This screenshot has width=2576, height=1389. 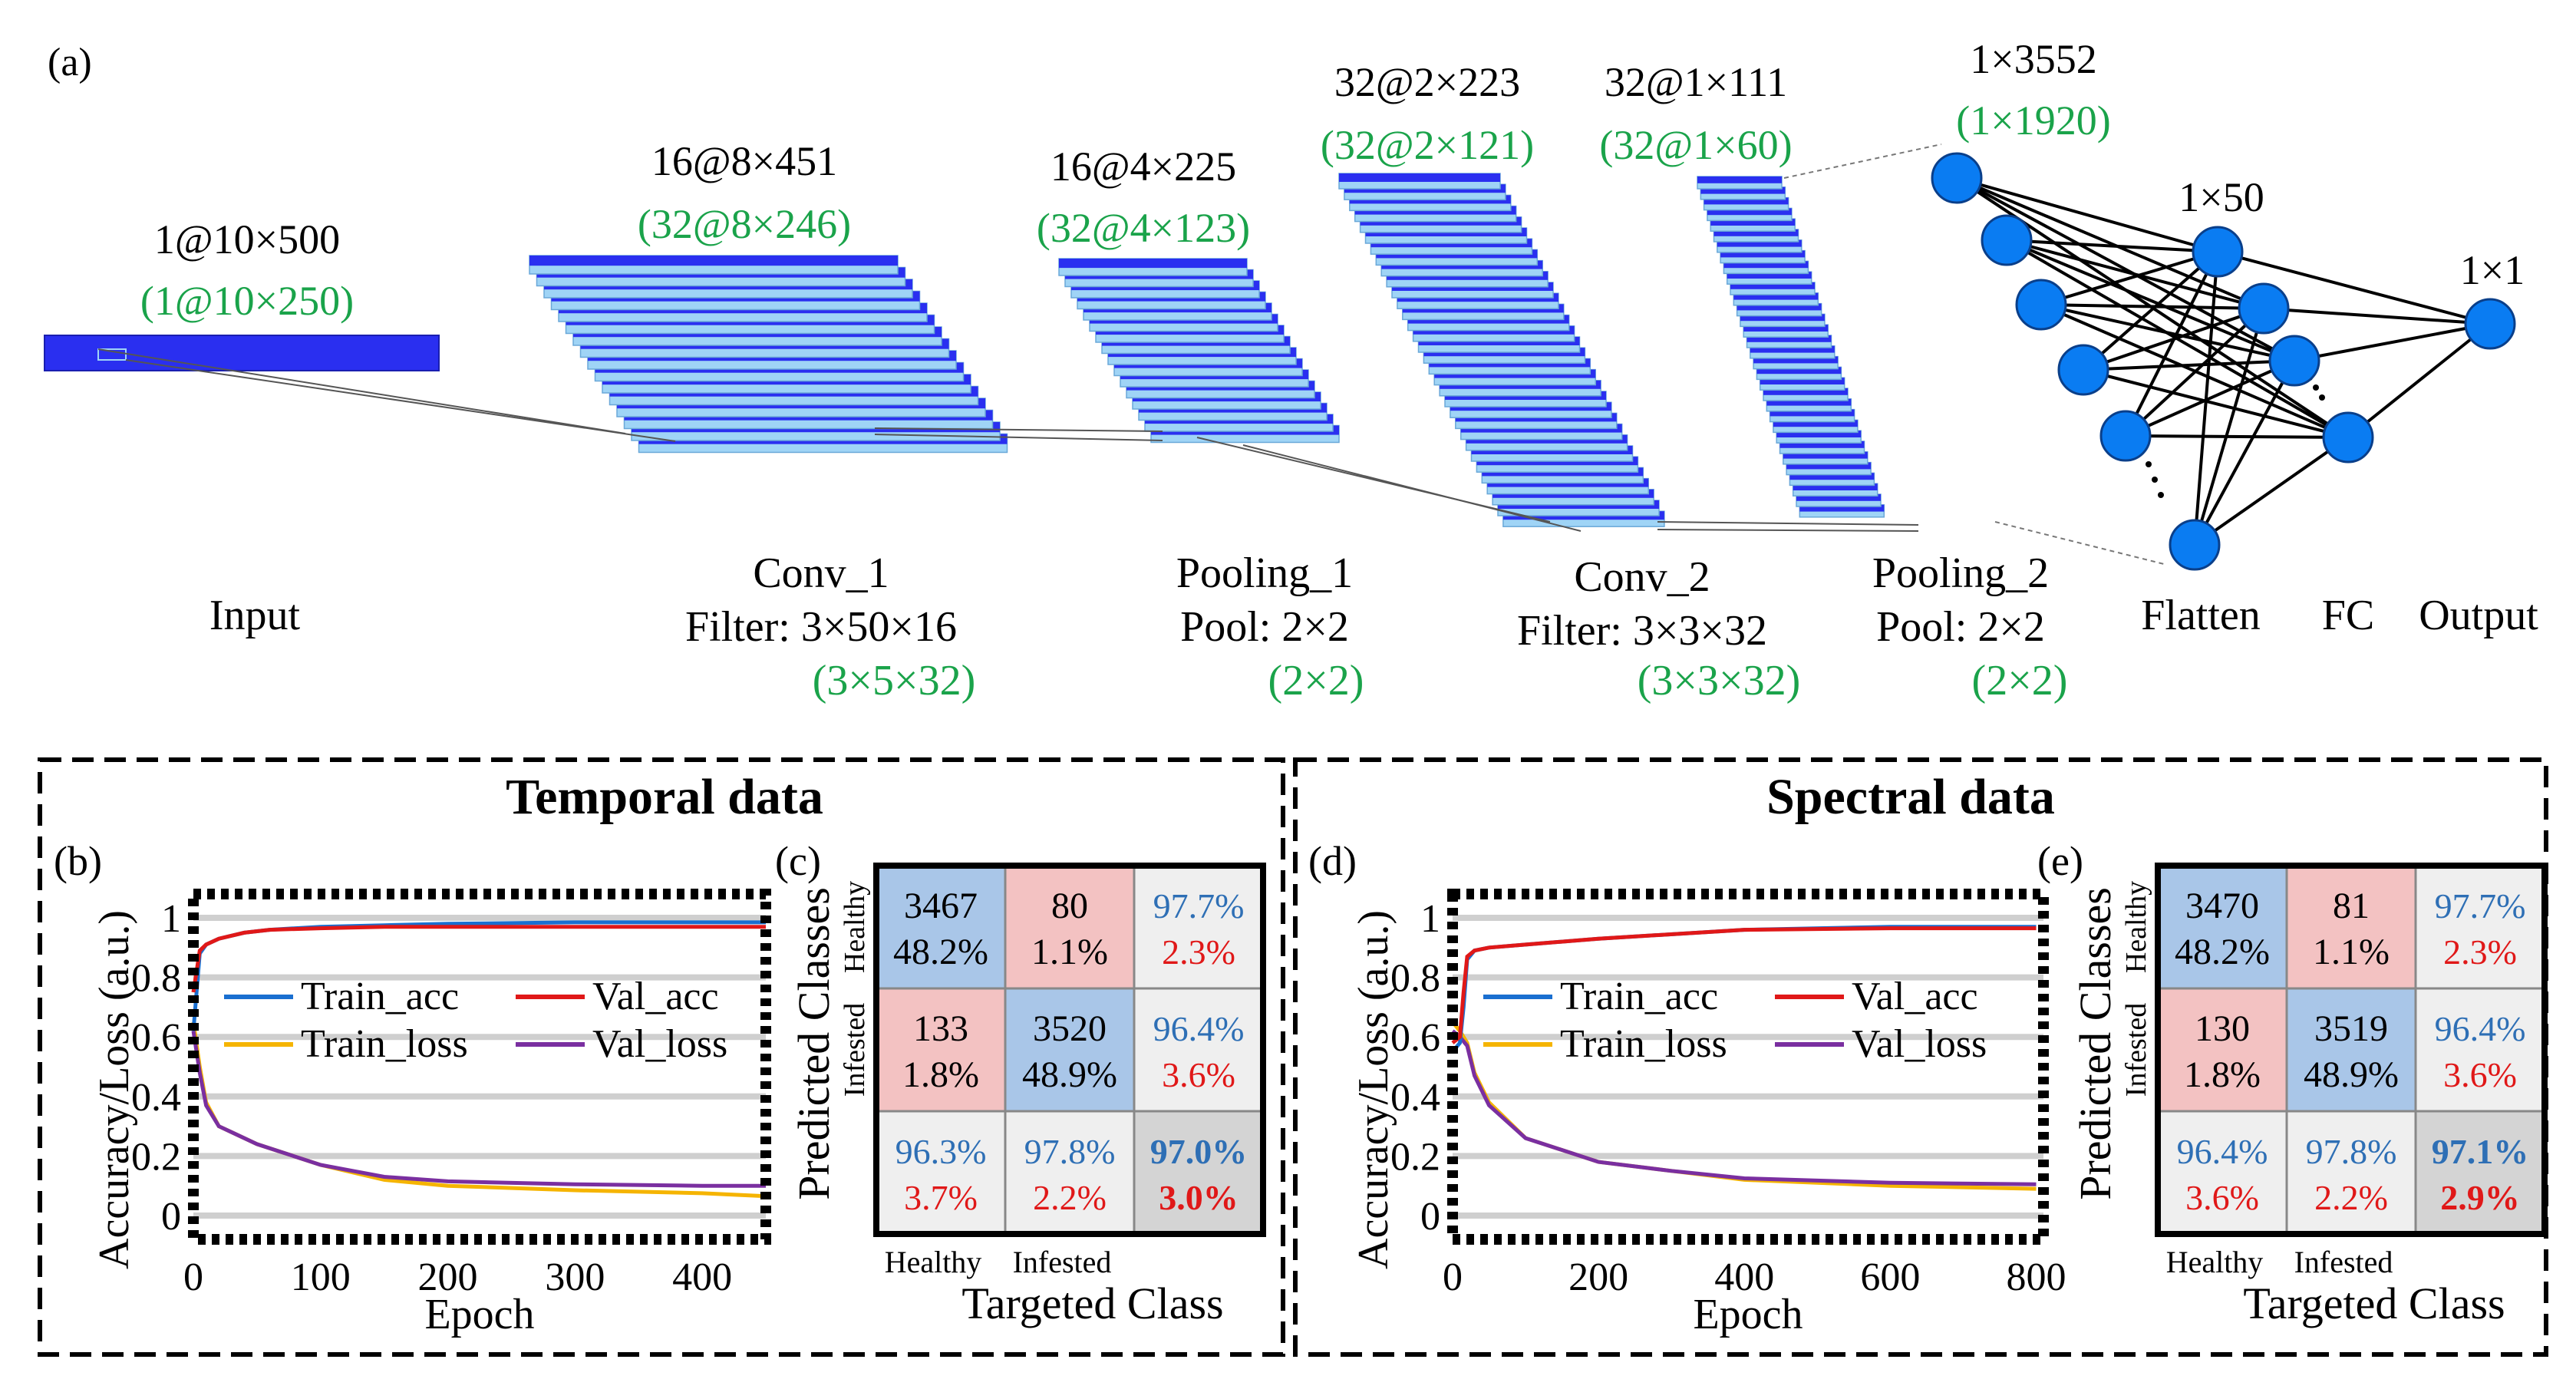 What do you see at coordinates (2222, 1028) in the screenshot?
I see `cm-count: 130` at bounding box center [2222, 1028].